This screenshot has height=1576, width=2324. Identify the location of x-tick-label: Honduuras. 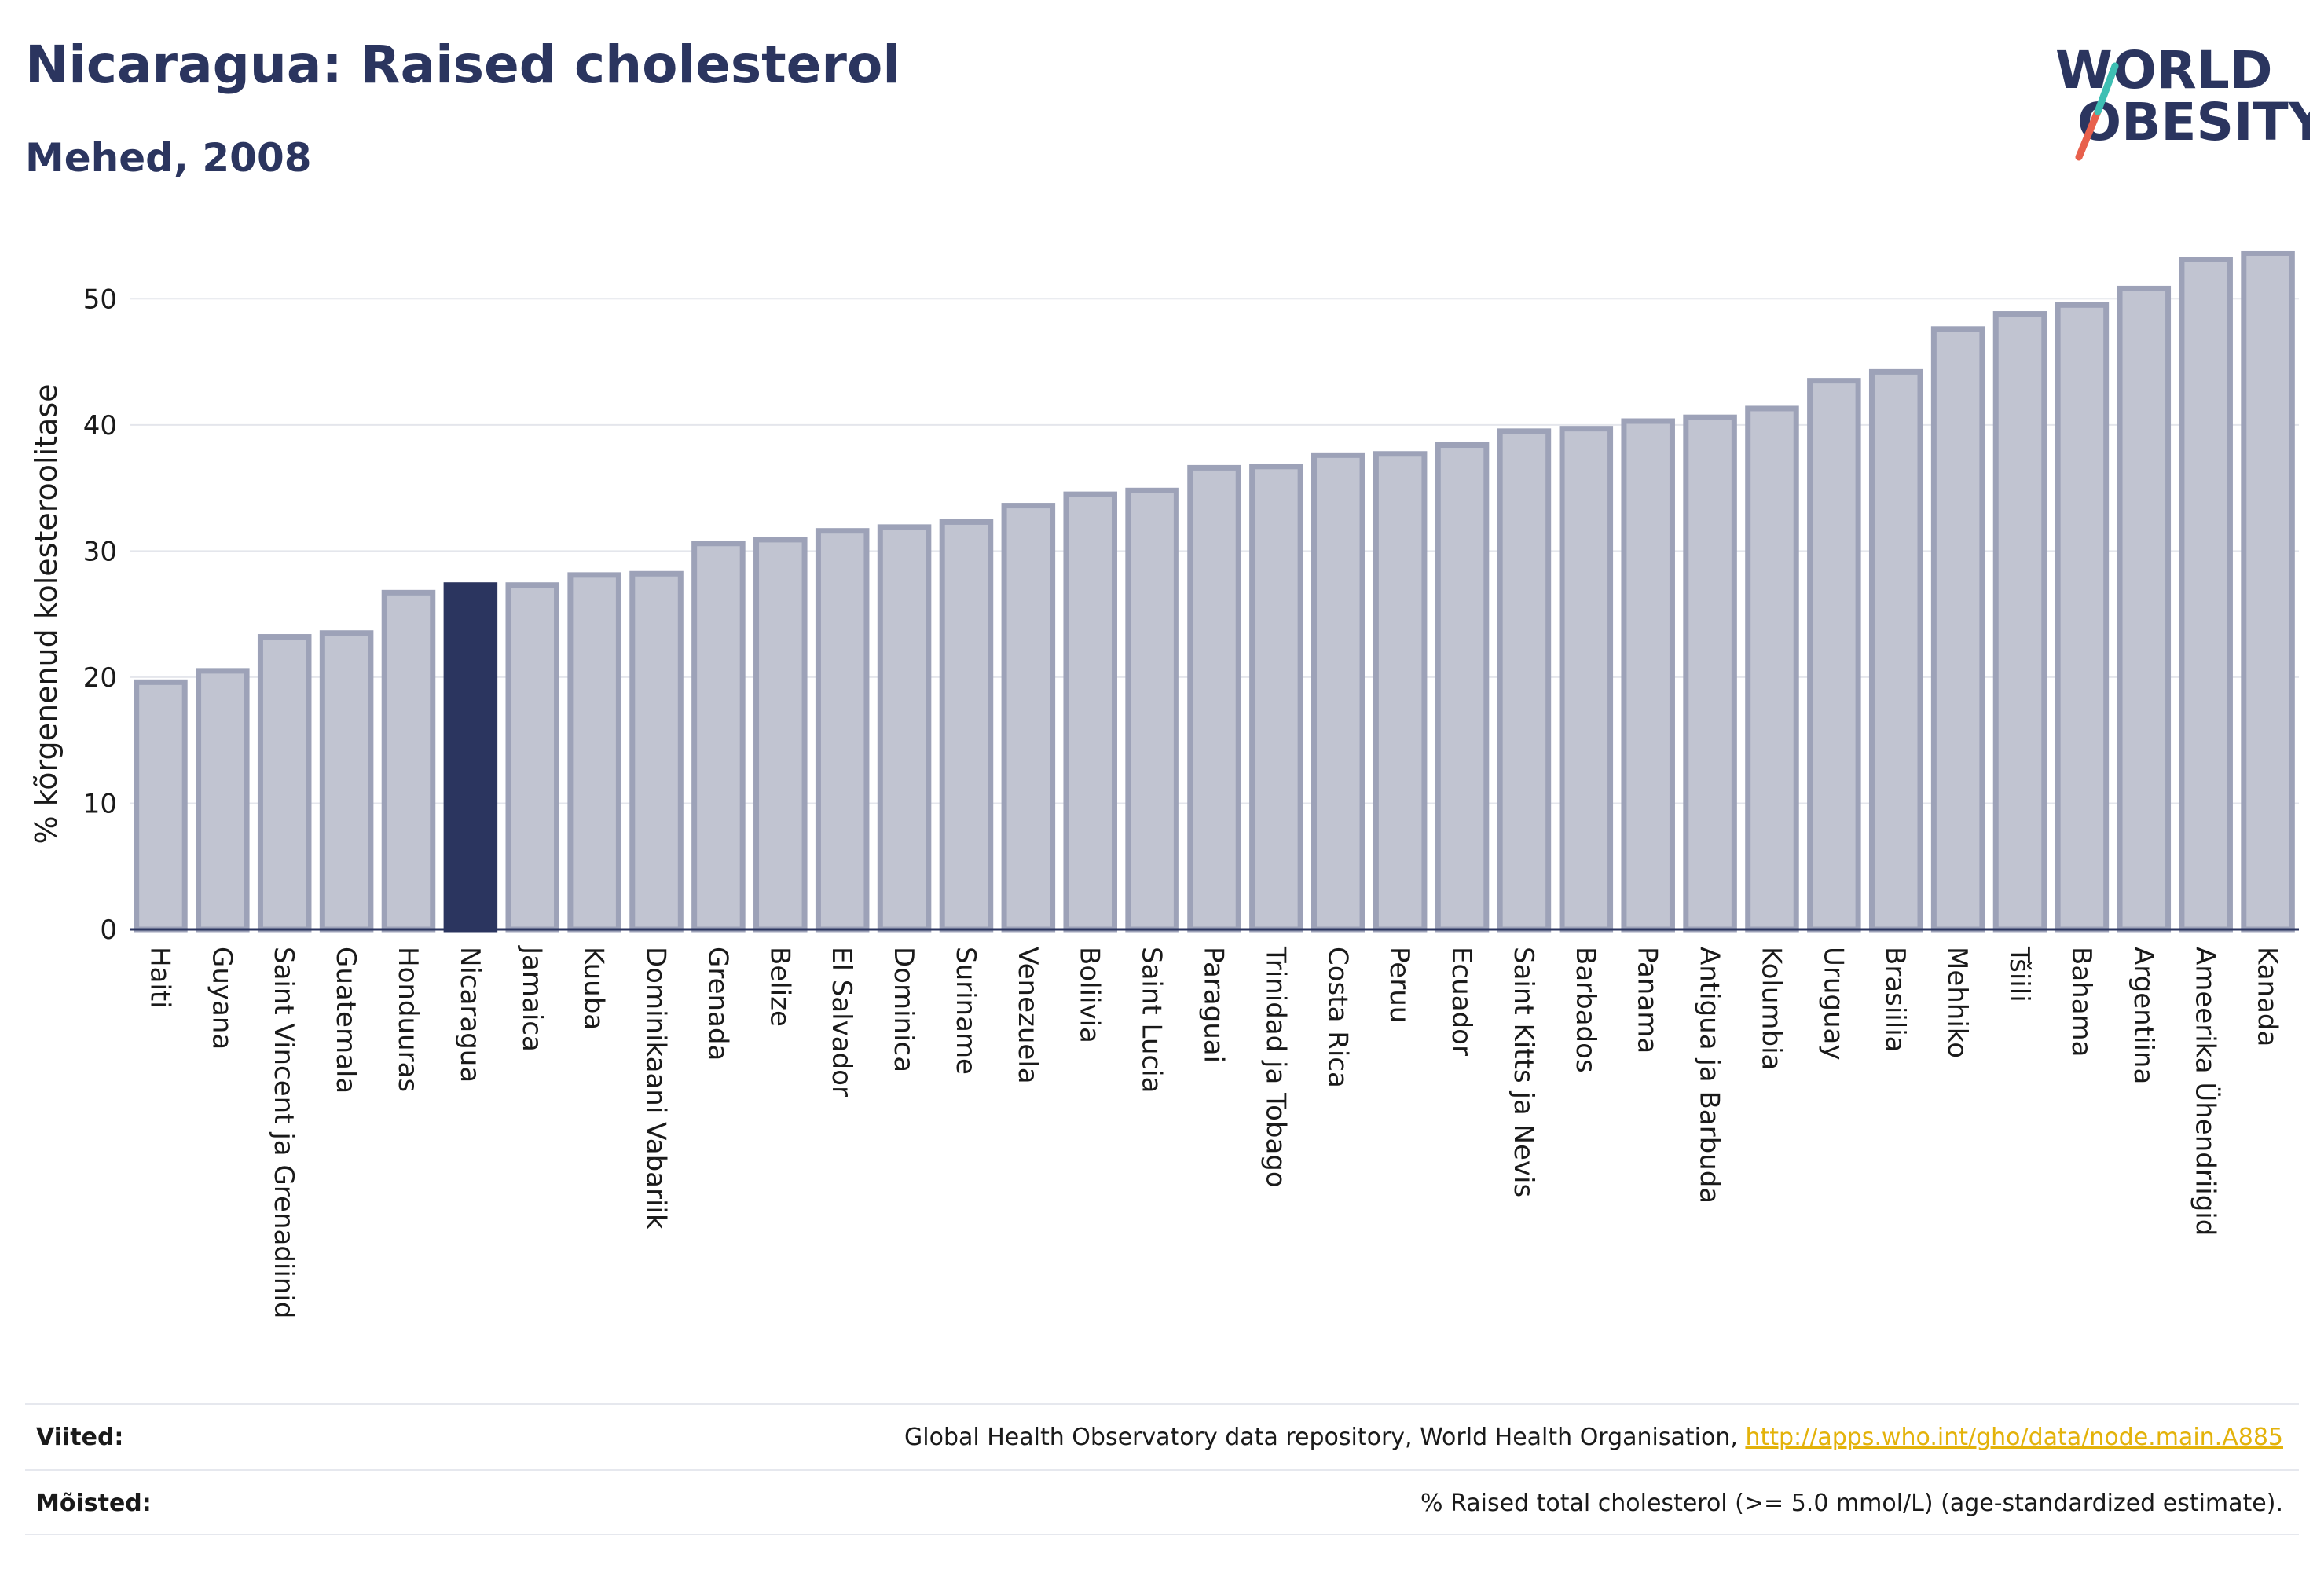
(407, 1019).